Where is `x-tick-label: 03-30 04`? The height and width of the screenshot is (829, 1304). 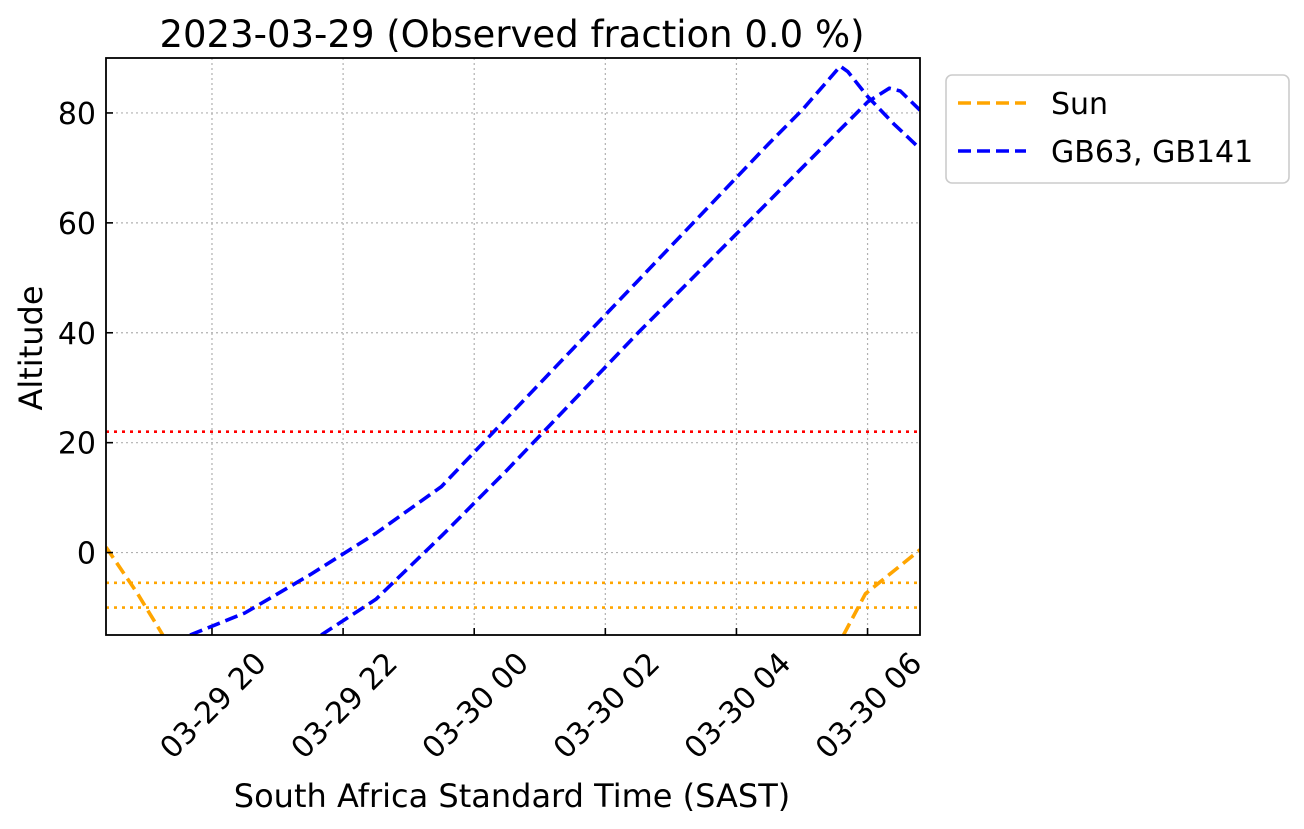 x-tick-label: 03-30 04 is located at coordinates (738, 706).